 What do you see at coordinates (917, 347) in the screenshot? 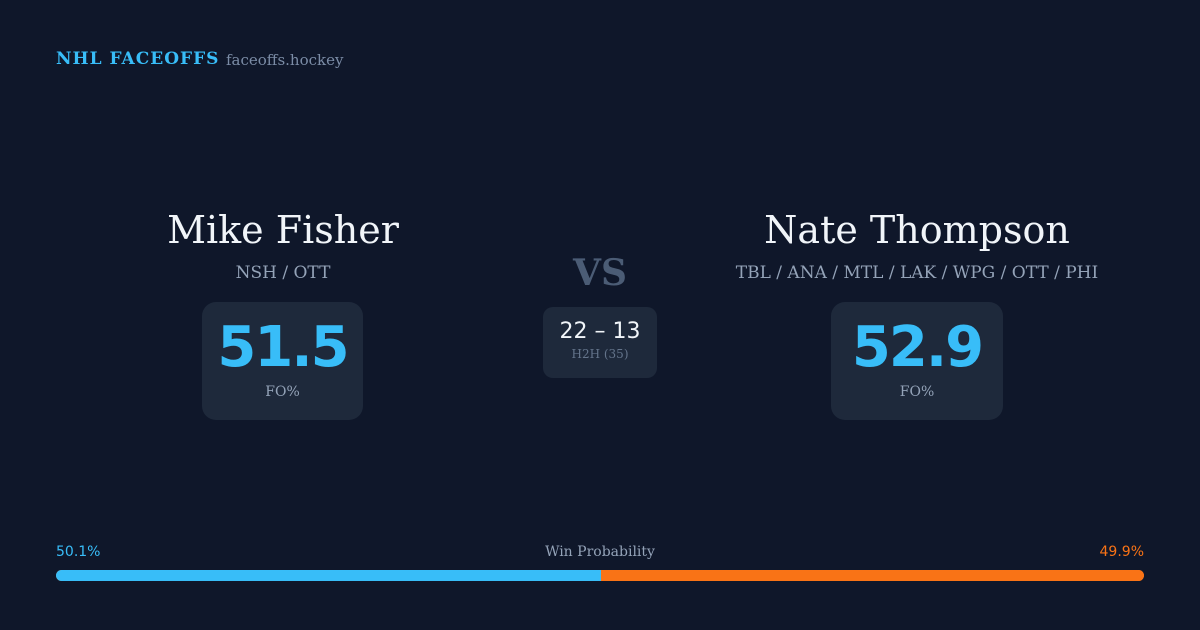
I see `right-fo-value: 52.9` at bounding box center [917, 347].